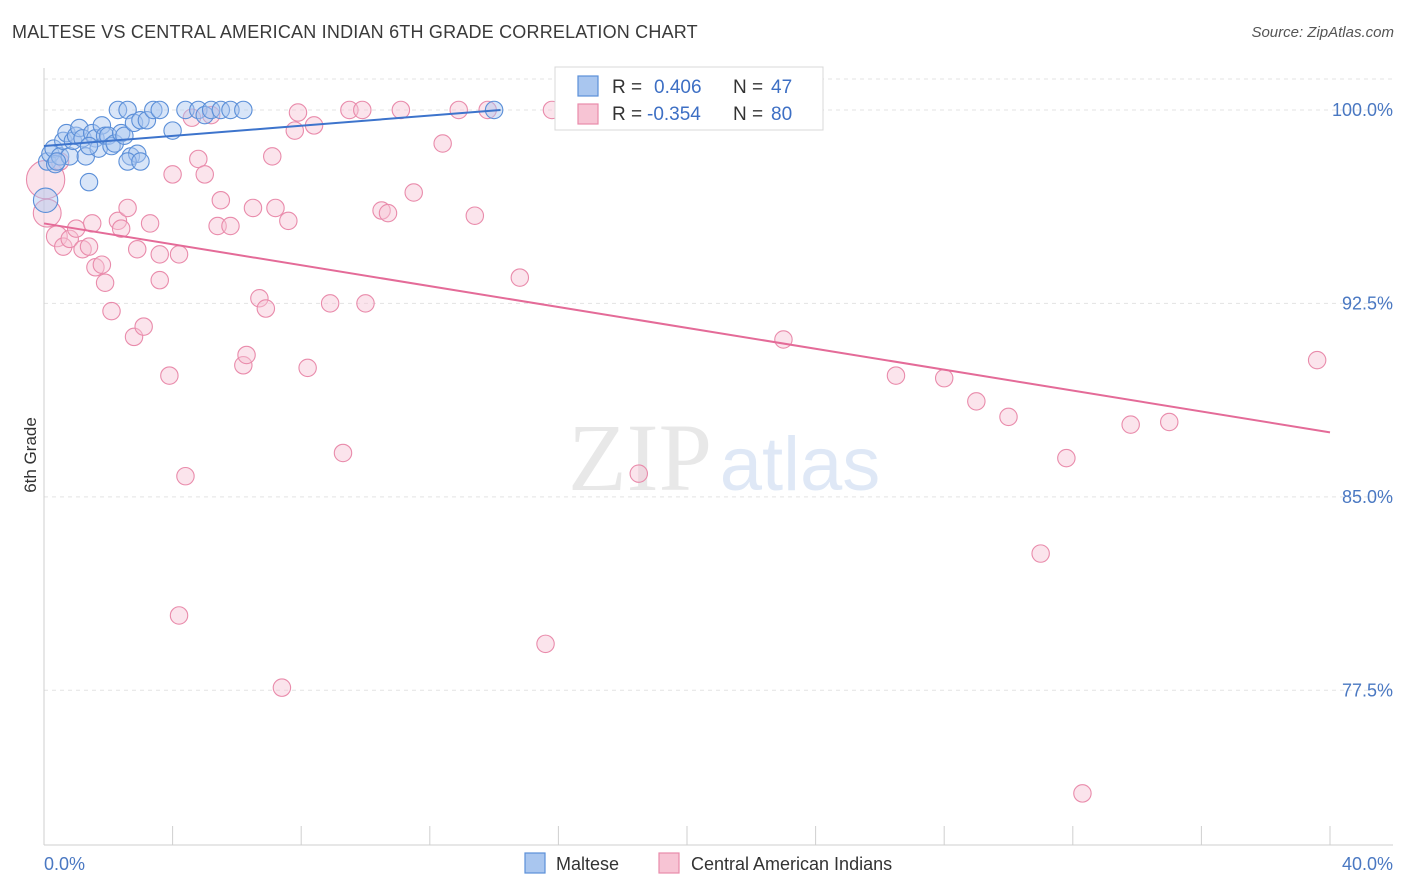  I want to click on stats-legend-box, so click(689, 98).